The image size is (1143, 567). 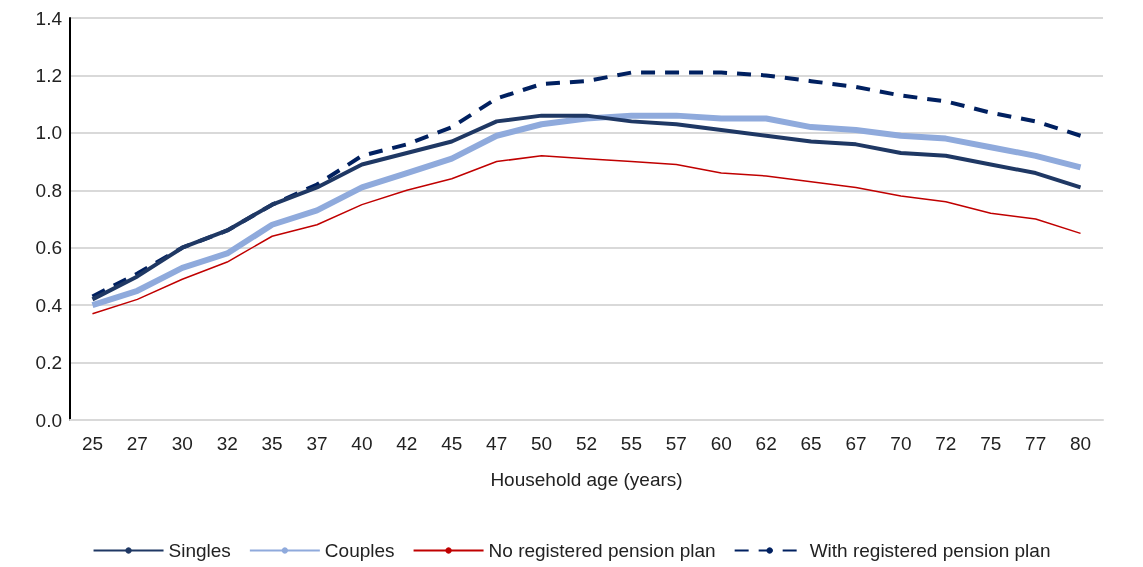 I want to click on x-tick-label: 27, so click(x=137, y=443).